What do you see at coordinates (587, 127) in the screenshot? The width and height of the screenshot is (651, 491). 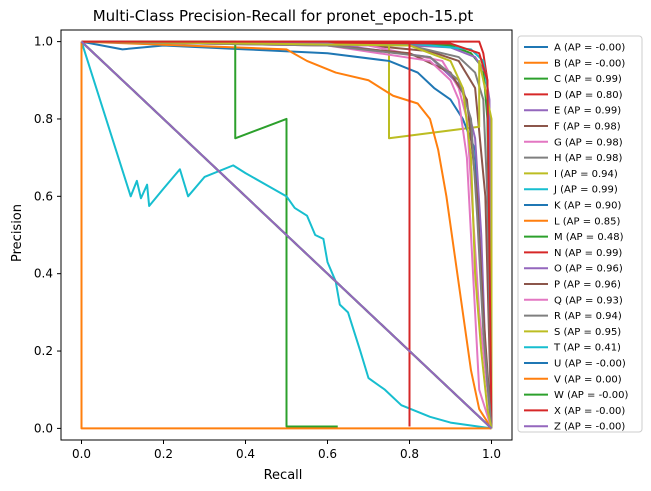 I see `legend-label: F (AP = 0.98)` at bounding box center [587, 127].